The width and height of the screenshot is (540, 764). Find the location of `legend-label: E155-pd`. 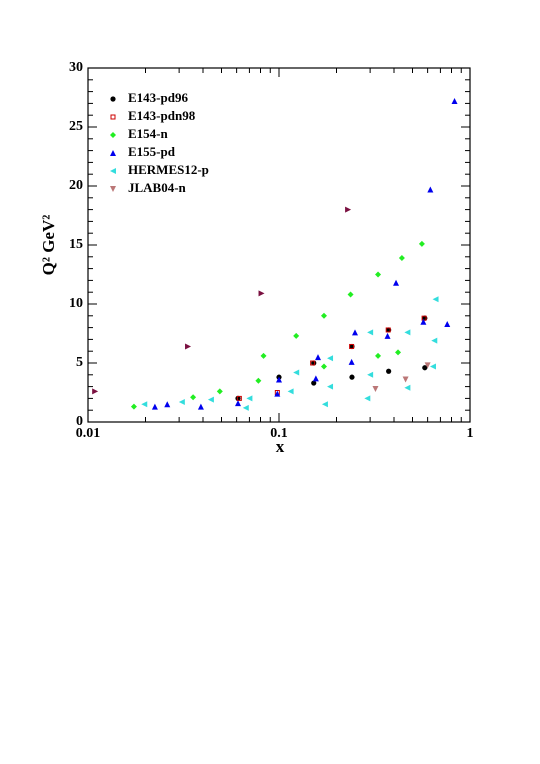

legend-label: E155-pd is located at coordinates (152, 151).